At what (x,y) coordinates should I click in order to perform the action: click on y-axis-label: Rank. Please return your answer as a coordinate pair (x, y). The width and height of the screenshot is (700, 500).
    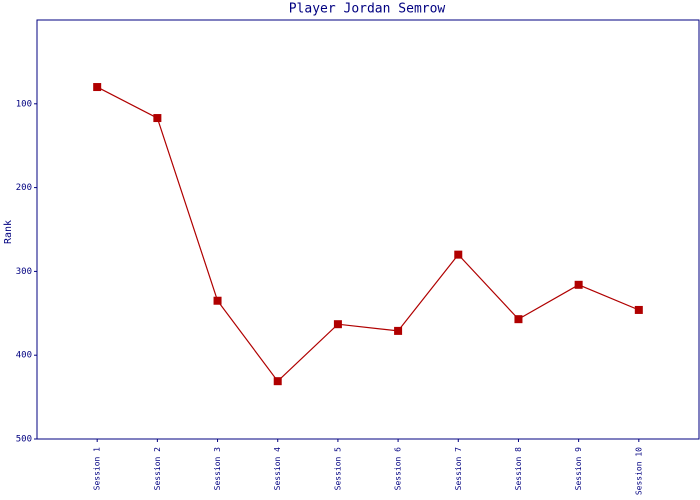
    Looking at the image, I should click on (8, 232).